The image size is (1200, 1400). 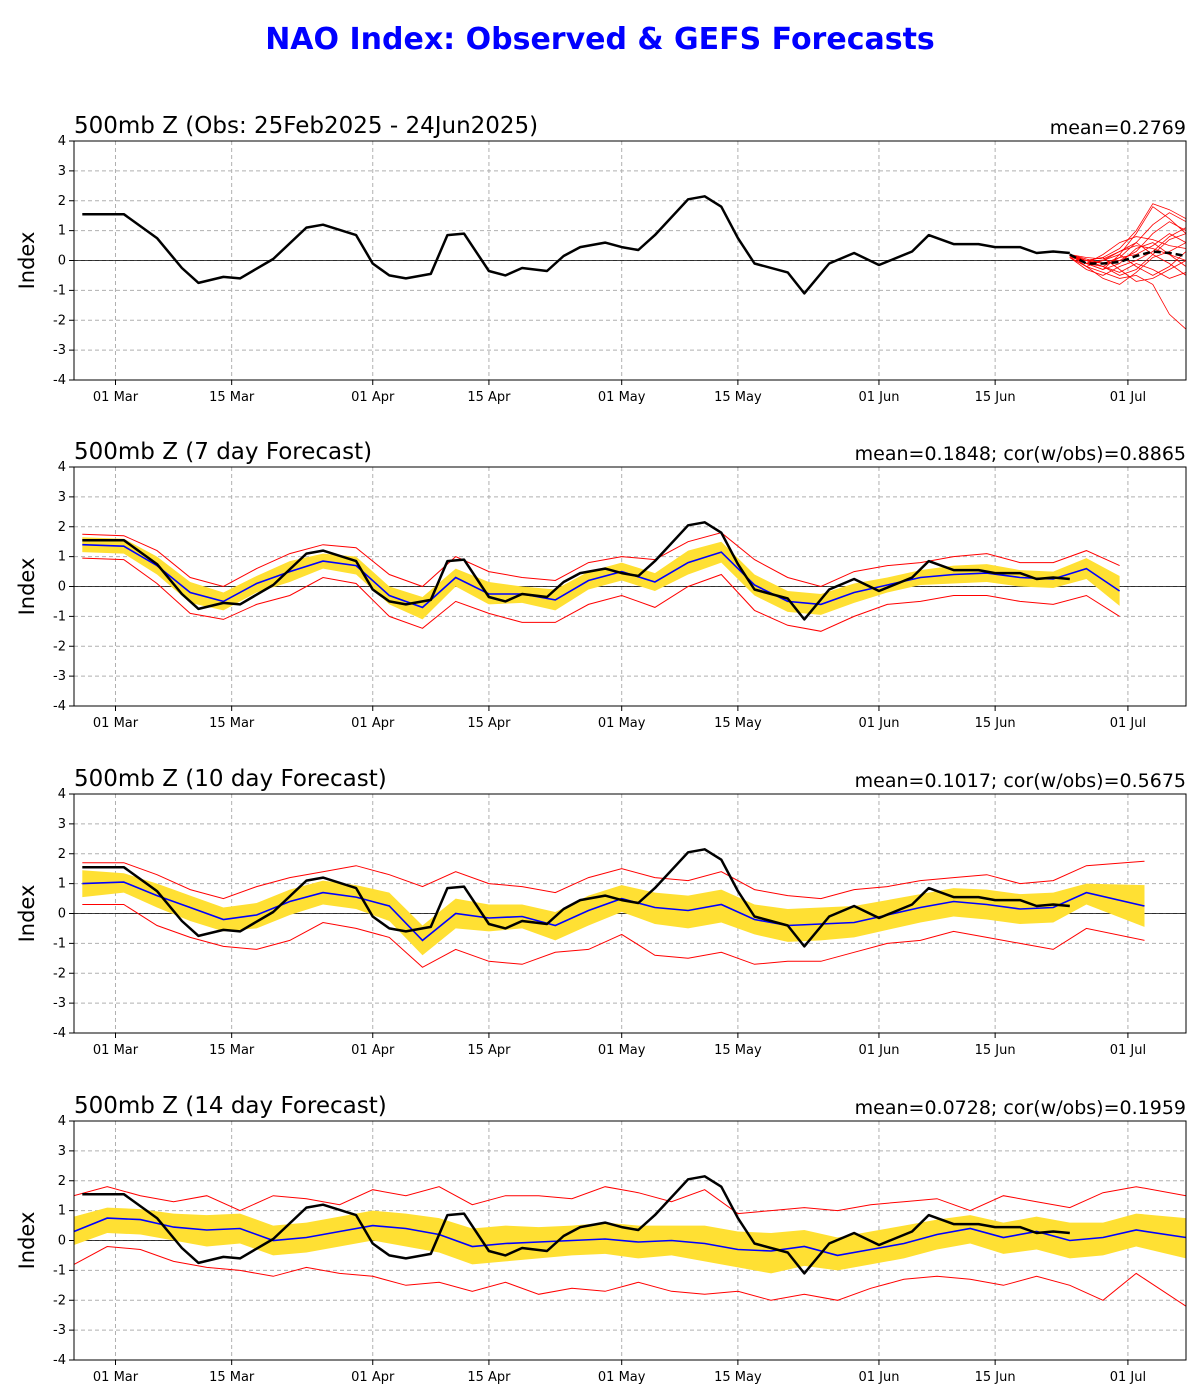 I want to click on chart-4-ytick-label: 0, so click(x=62, y=1241).